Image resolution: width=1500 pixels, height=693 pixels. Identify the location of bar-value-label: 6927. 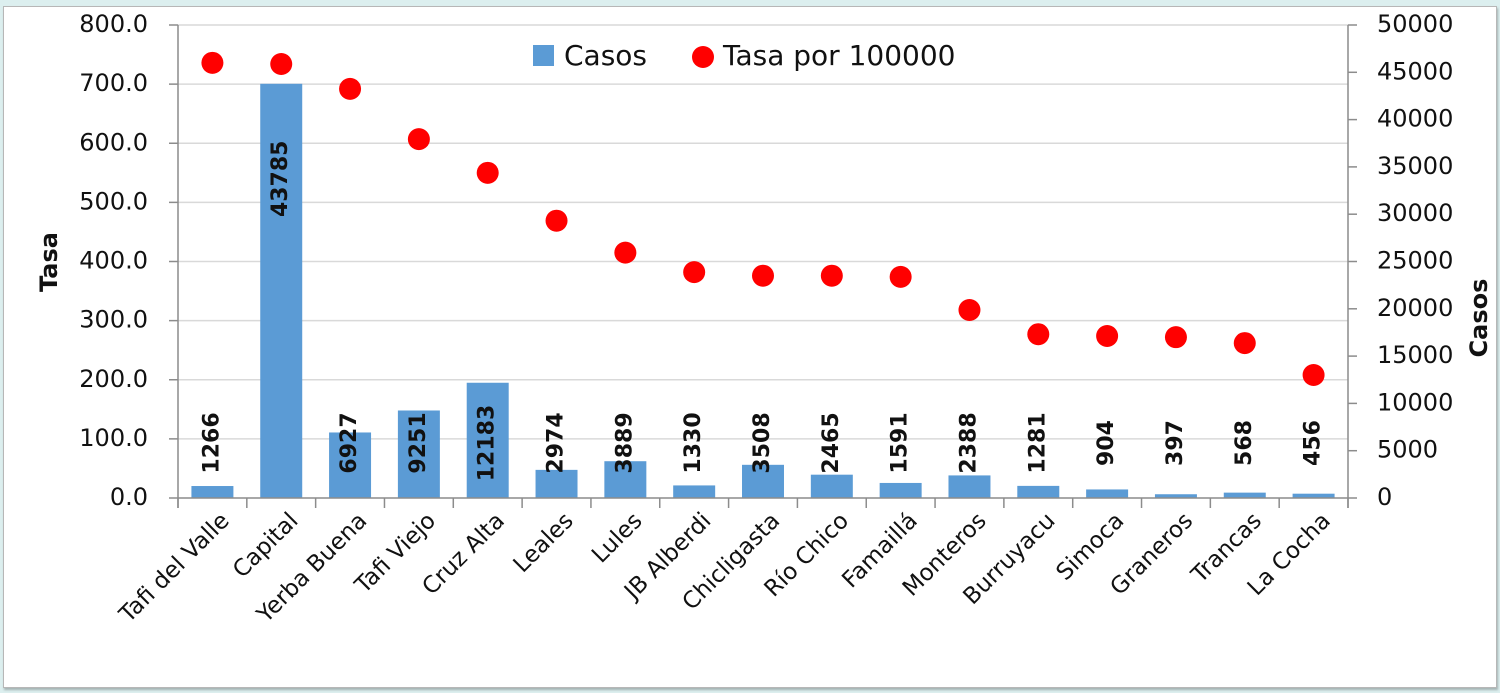
(349, 442).